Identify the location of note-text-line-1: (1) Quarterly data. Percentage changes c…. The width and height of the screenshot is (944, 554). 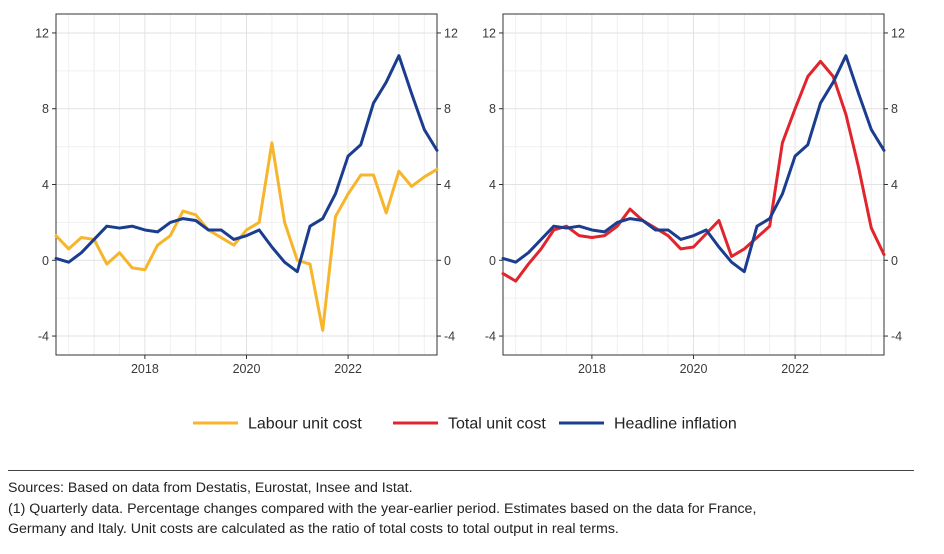
(382, 508).